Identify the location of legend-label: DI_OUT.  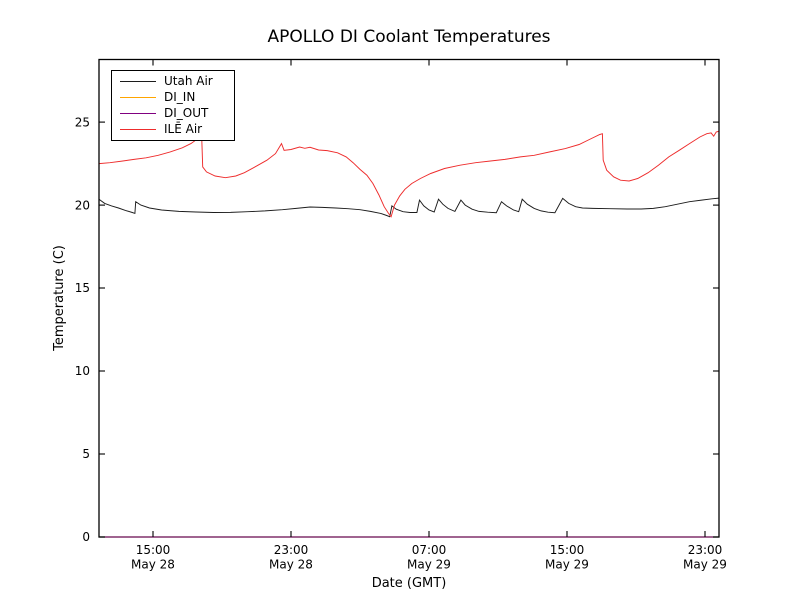
(186, 113).